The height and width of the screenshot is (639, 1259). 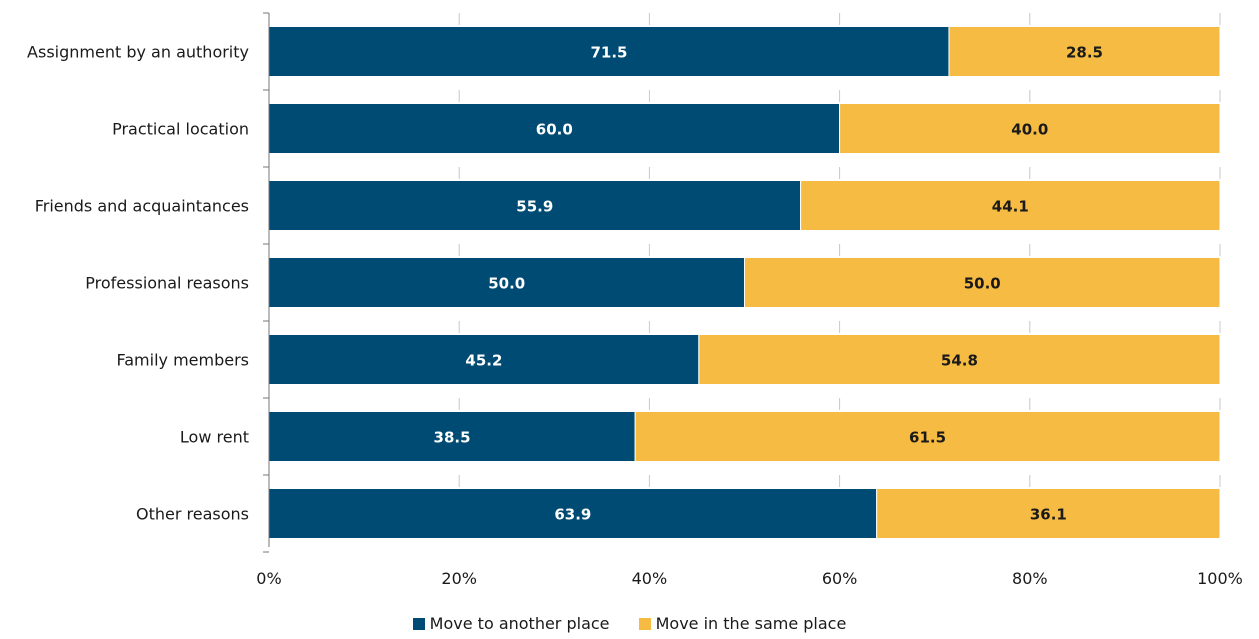 I want to click on category-label: Other reasons, so click(x=192, y=514).